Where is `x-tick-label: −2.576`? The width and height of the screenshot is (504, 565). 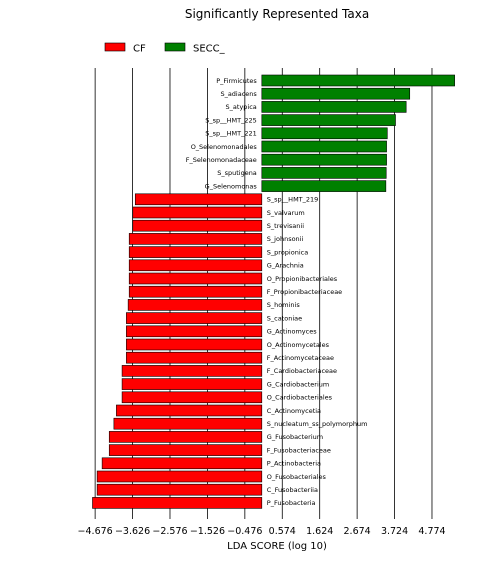
x-tick-label: −2.576 is located at coordinates (169, 531).